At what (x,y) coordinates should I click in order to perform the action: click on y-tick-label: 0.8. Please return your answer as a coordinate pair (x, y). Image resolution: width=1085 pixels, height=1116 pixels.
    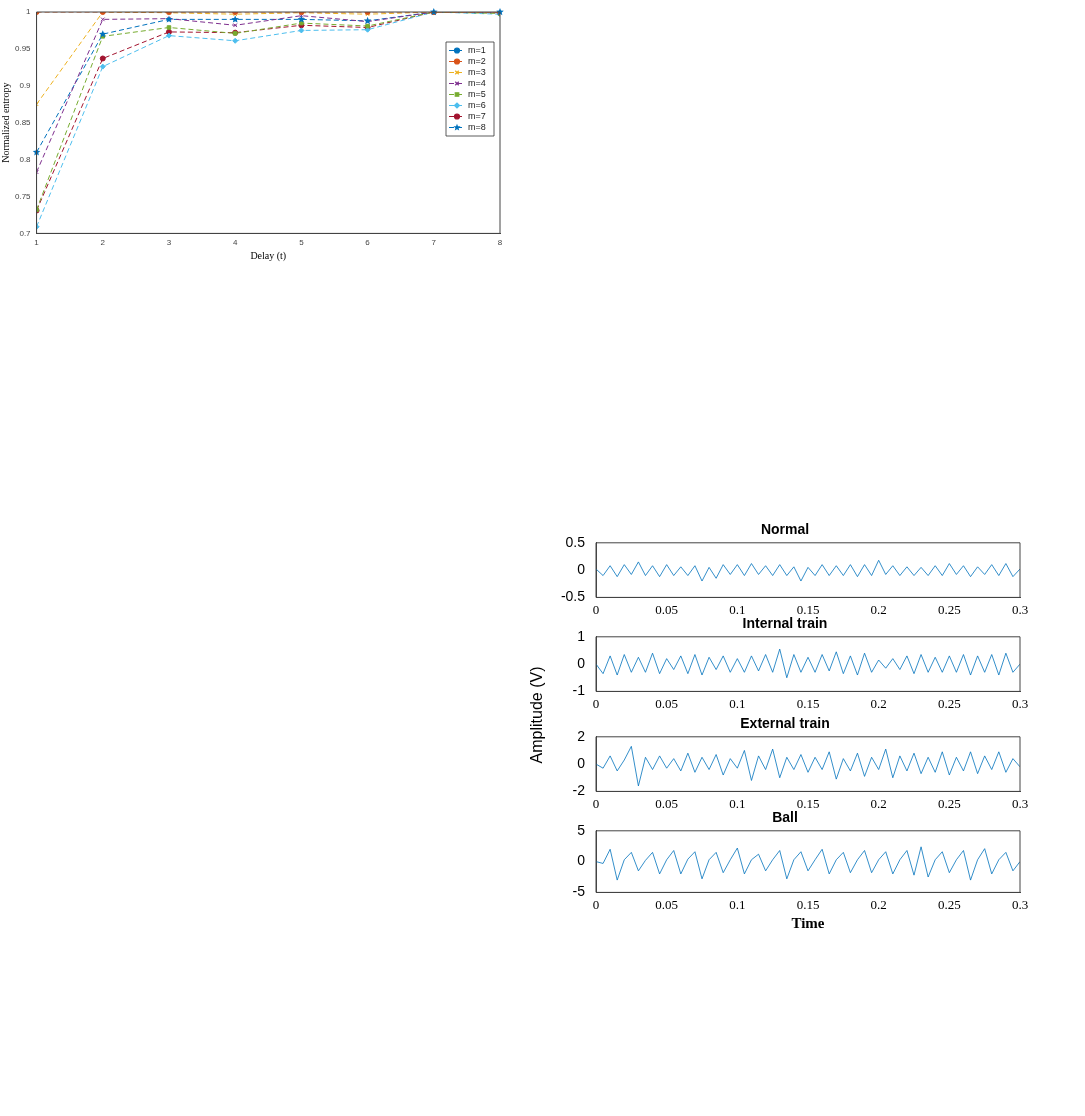
    Looking at the image, I should click on (25, 159).